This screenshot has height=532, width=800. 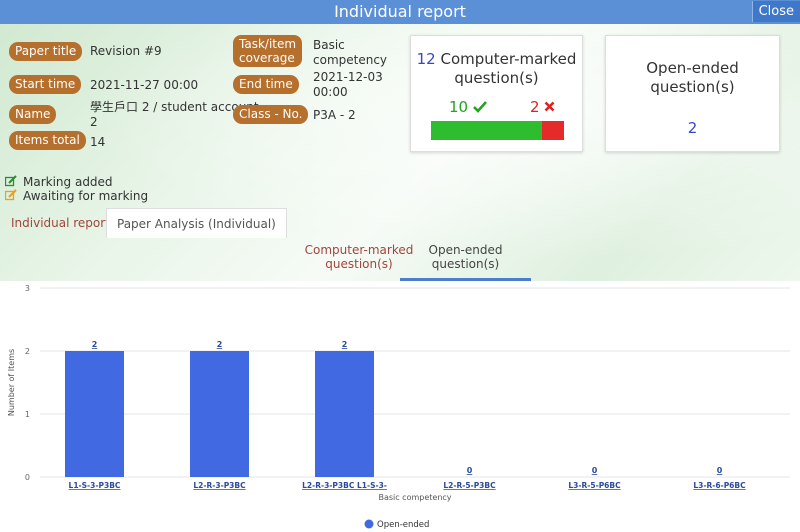 I want to click on edit-pending-icon, so click(x=10, y=195).